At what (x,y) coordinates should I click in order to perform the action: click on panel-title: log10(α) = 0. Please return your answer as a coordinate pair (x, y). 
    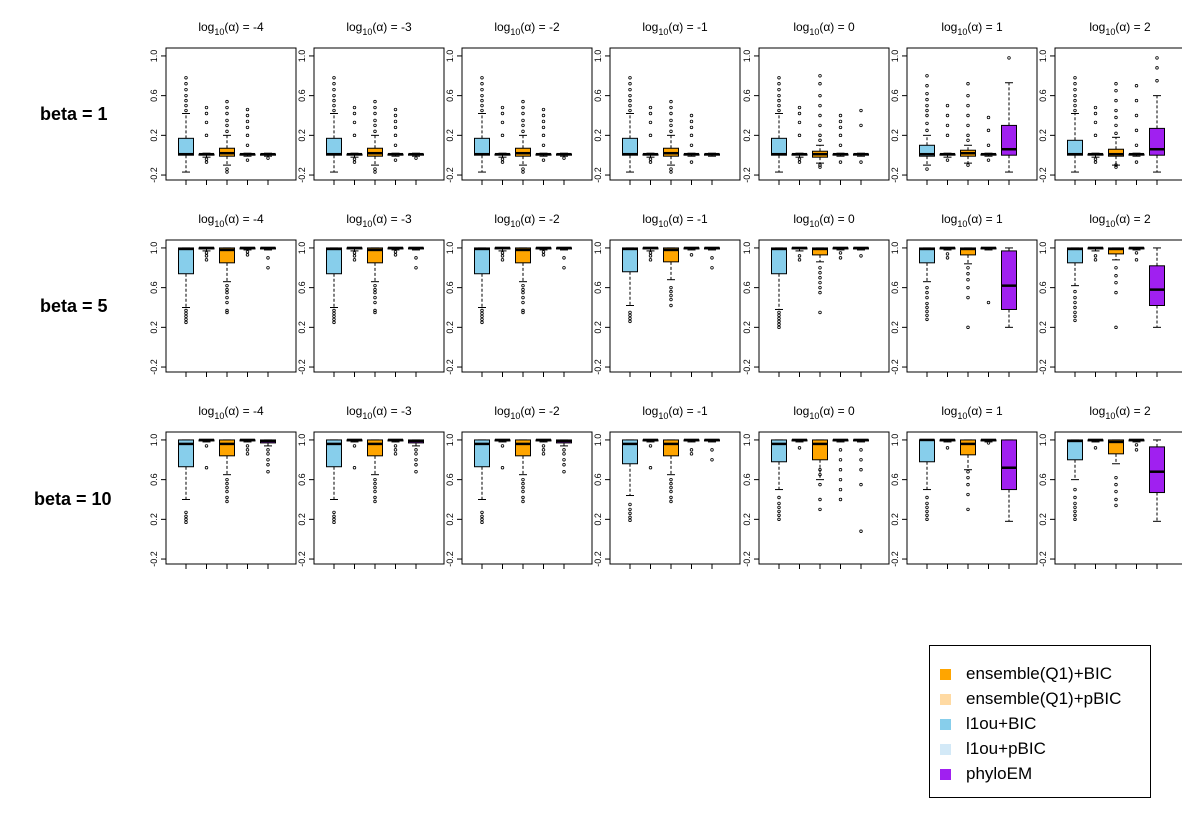
    Looking at the image, I should click on (824, 412).